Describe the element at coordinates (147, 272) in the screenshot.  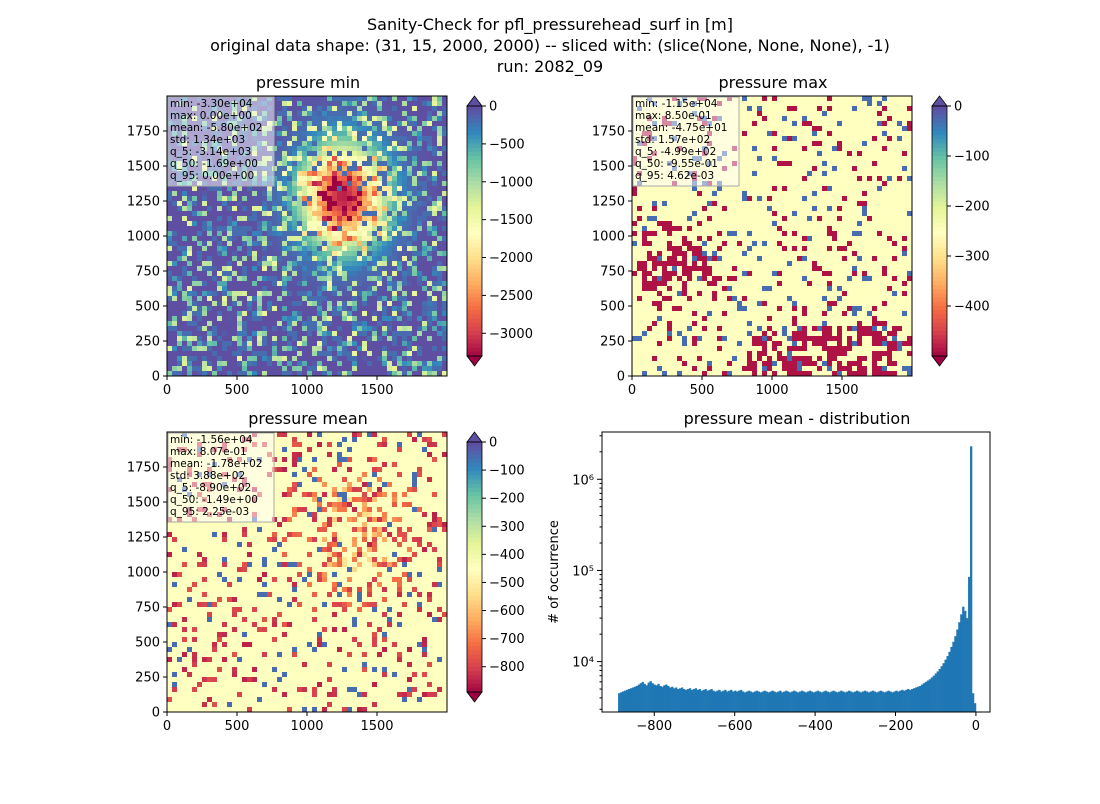
I see `y-tick-label: 750` at that location.